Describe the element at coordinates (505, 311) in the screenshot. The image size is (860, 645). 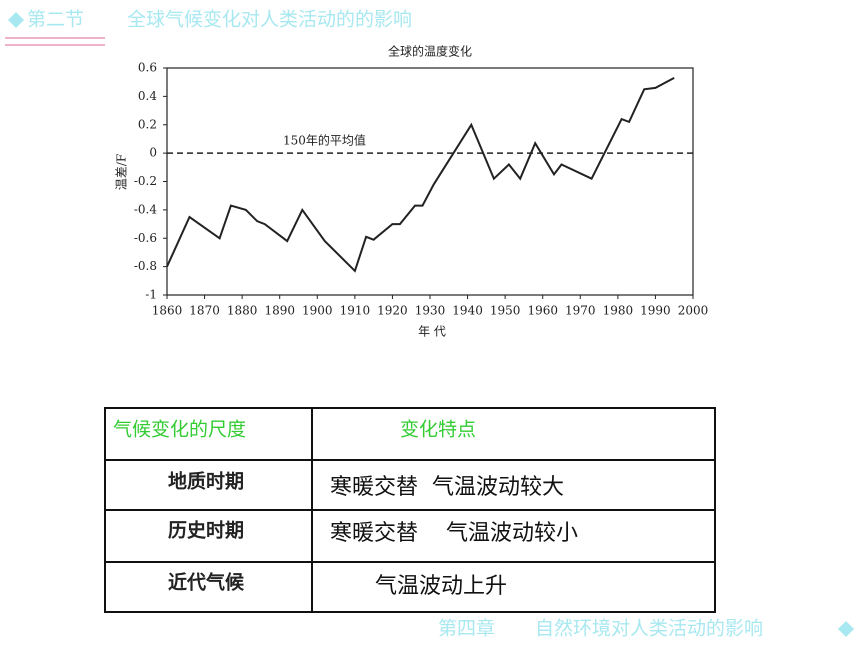
I see `x-tick-label: 1950` at that location.